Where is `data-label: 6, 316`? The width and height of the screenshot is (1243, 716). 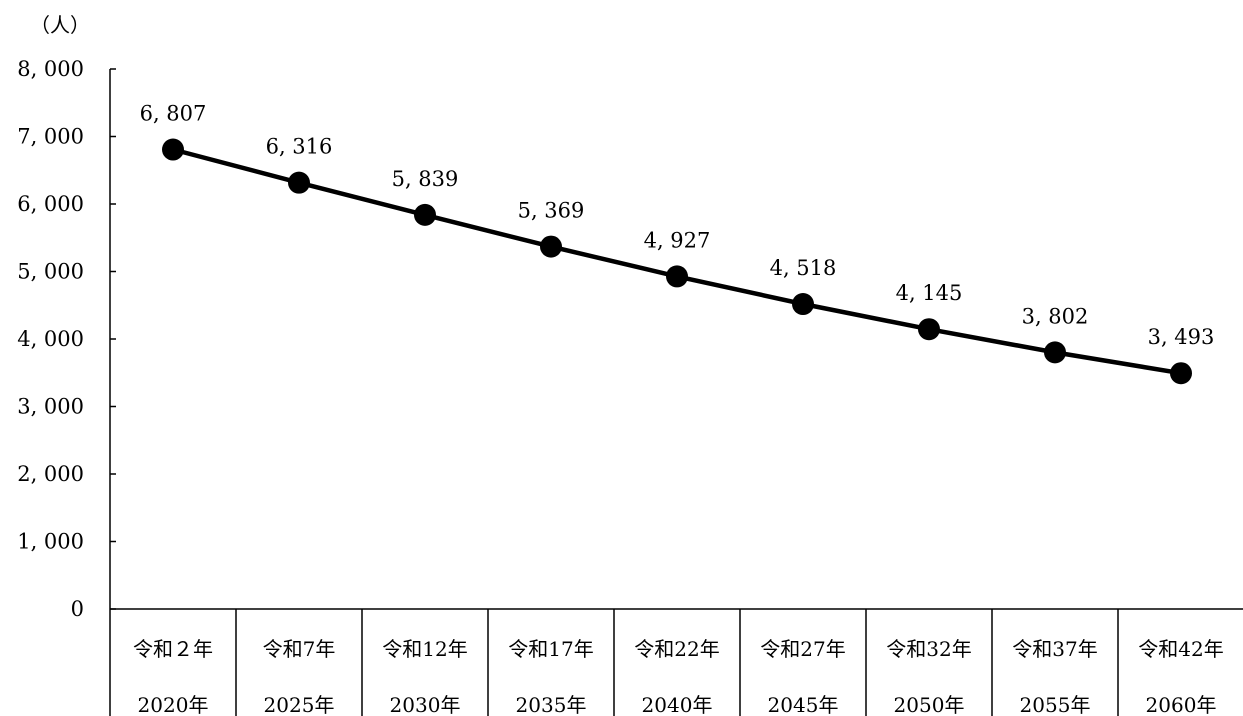 data-label: 6, 316 is located at coordinates (299, 147).